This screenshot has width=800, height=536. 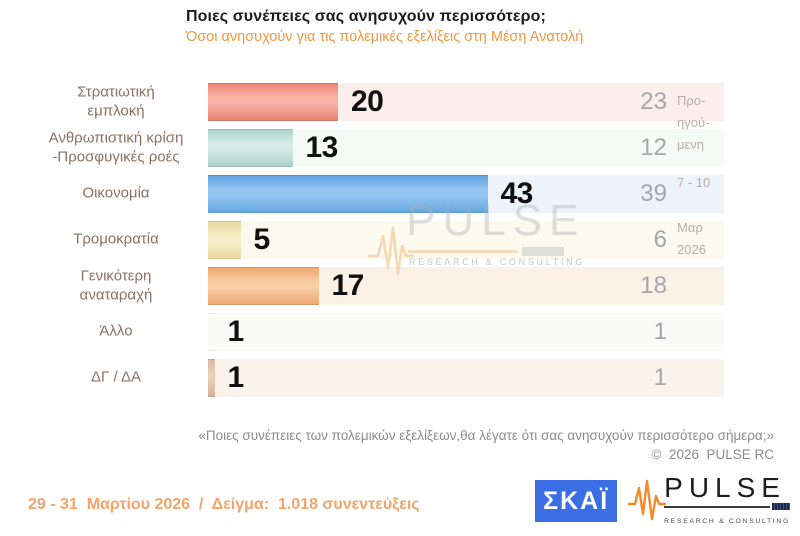 I want to click on heartbeat-icon, so click(x=647, y=501).